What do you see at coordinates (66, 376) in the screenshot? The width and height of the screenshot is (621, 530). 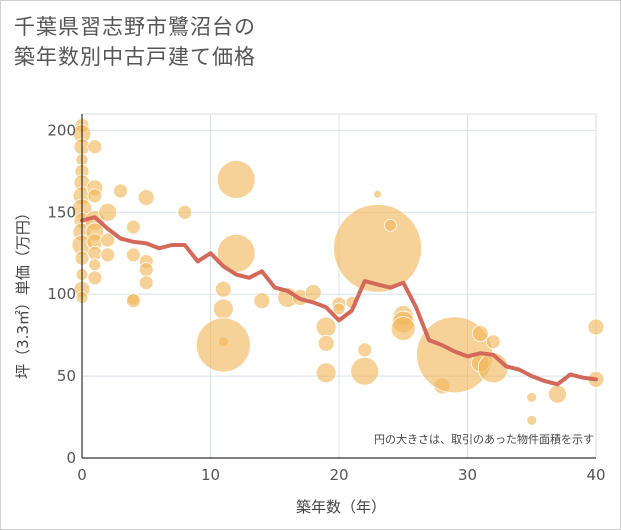 I see `y-tick-label: 50` at bounding box center [66, 376].